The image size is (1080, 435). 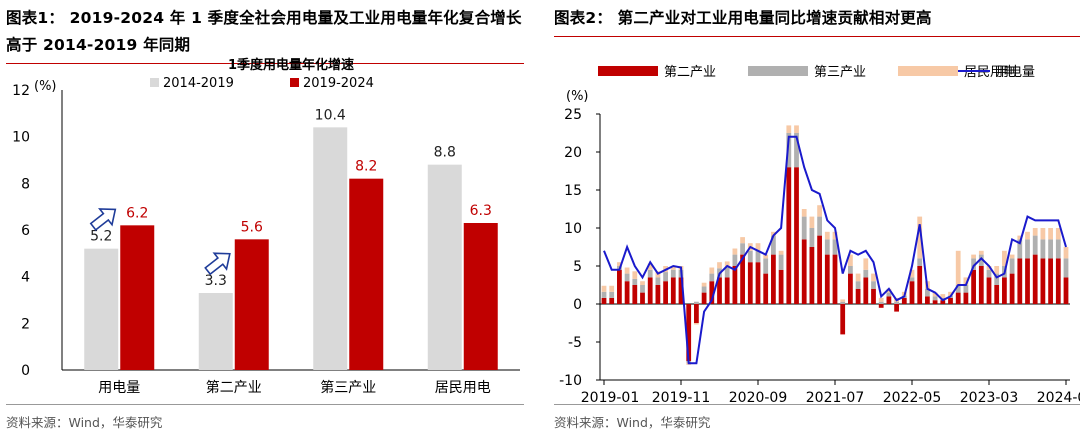 What do you see at coordinates (103, 219) in the screenshot?
I see `arrow-icon` at bounding box center [103, 219].